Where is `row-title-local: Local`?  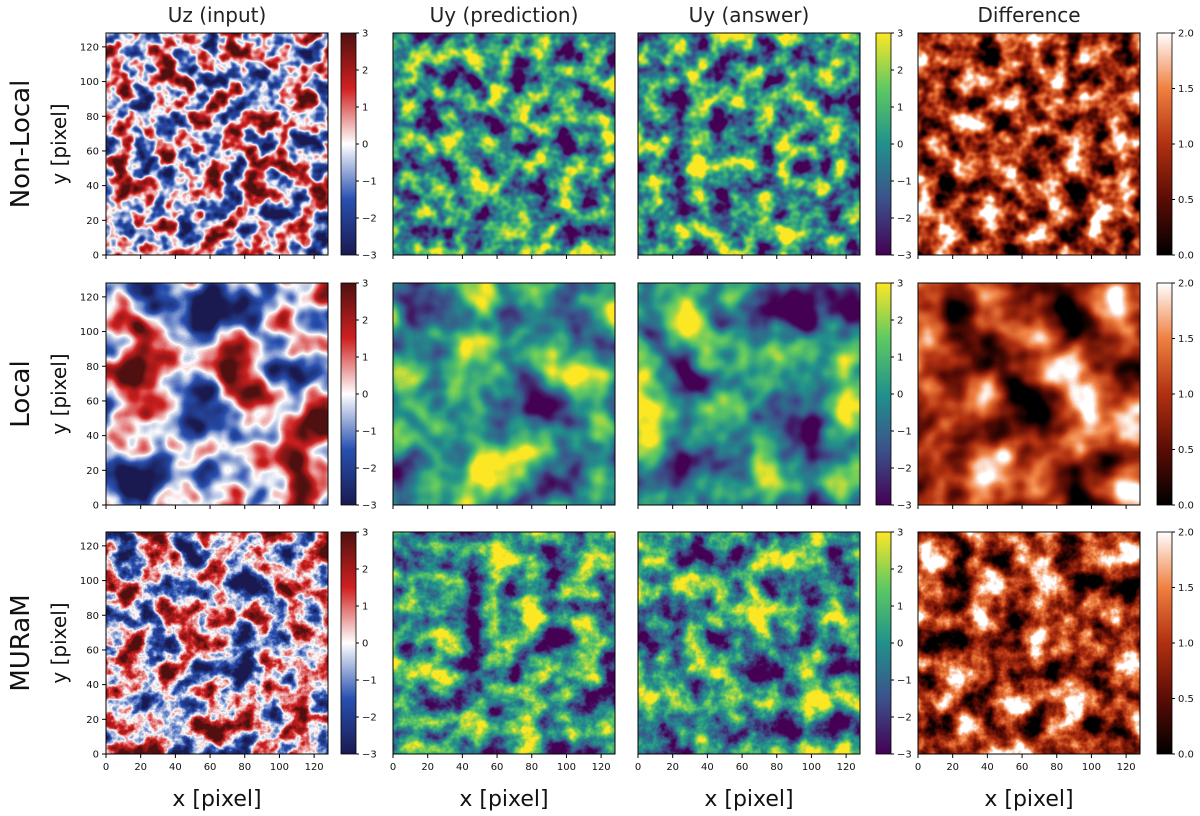
row-title-local: Local is located at coordinates (21, 393).